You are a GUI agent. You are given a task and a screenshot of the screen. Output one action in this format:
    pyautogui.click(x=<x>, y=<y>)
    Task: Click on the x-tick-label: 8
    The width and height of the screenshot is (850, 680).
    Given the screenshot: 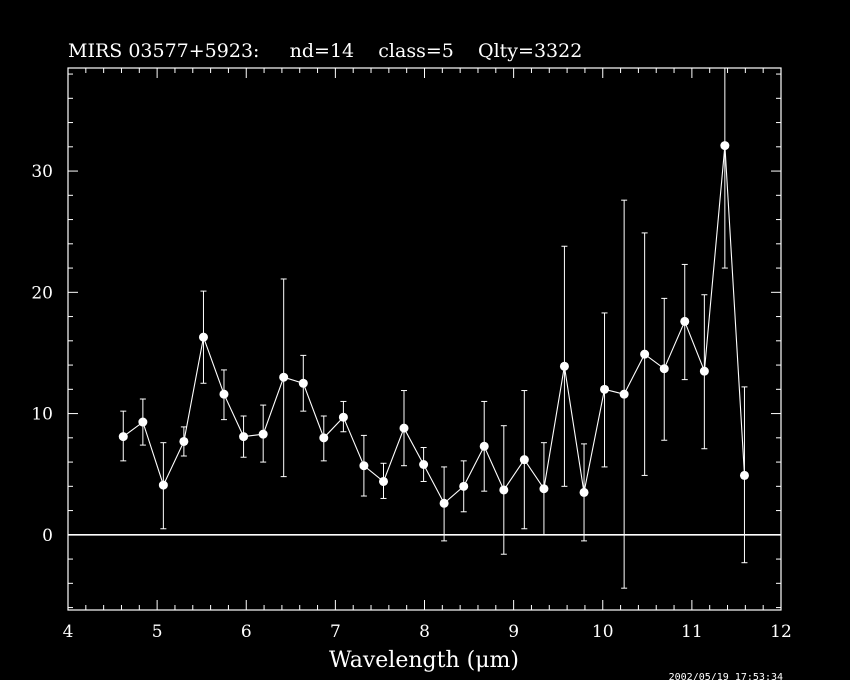 What is the action you would take?
    pyautogui.click(x=424, y=632)
    